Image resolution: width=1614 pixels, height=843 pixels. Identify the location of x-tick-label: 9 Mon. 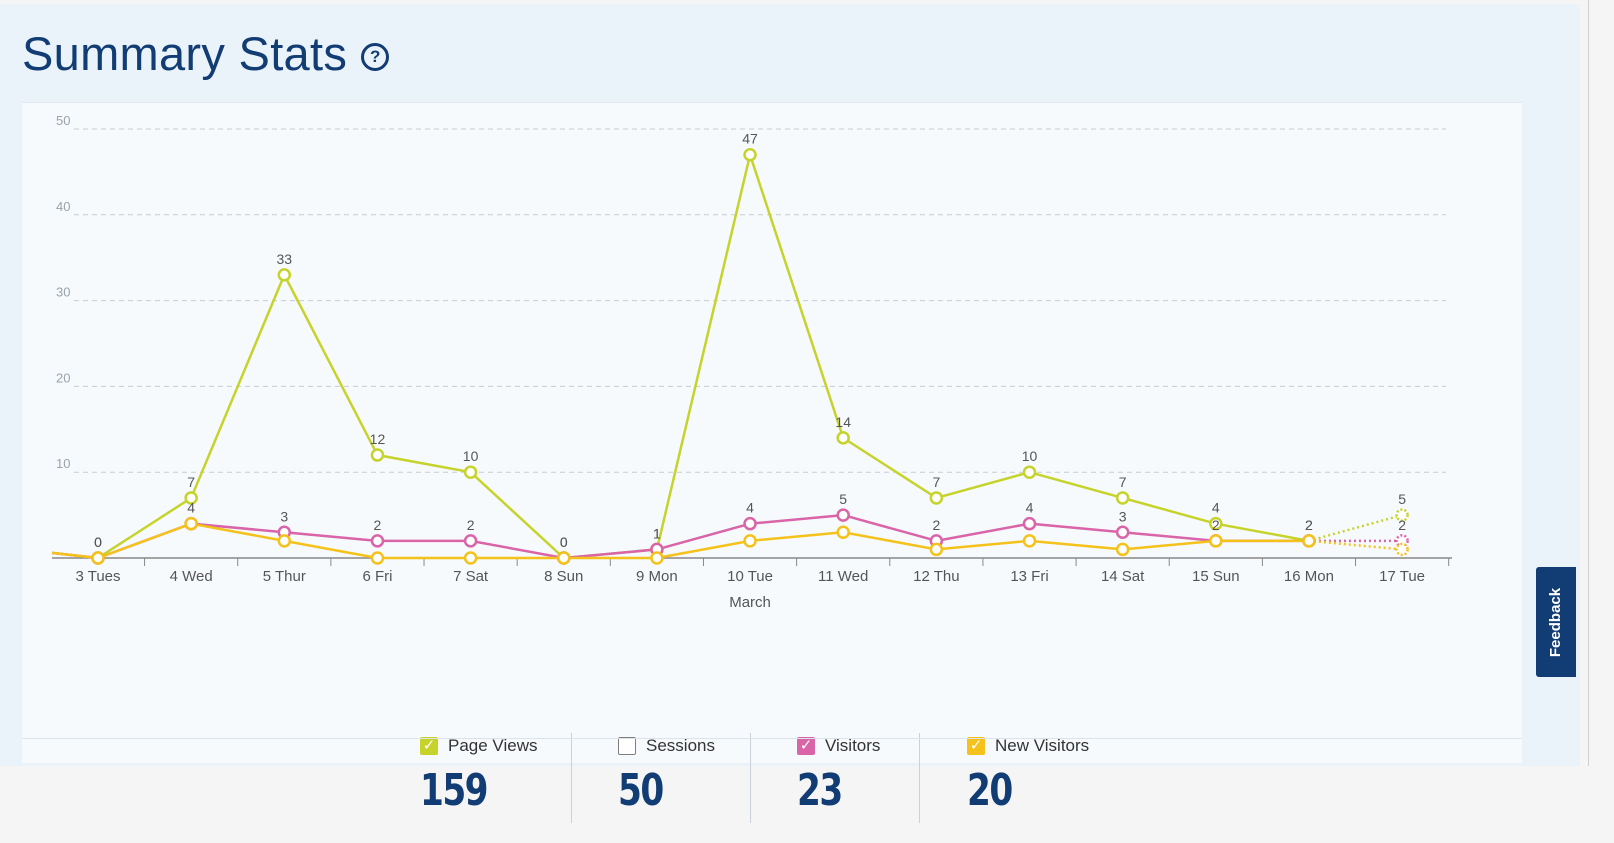
(657, 576).